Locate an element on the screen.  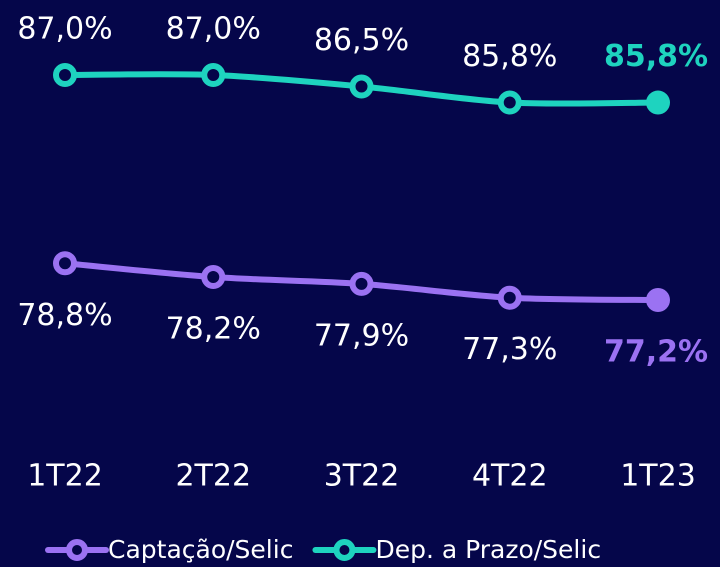
x-tick-label: 3T22 is located at coordinates (362, 476).